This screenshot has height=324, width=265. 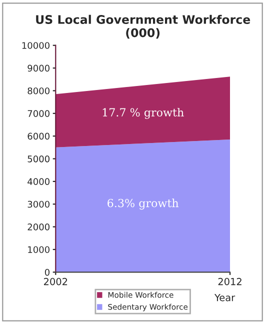 I want to click on y-tick-label: 3000, so click(x=39, y=204).